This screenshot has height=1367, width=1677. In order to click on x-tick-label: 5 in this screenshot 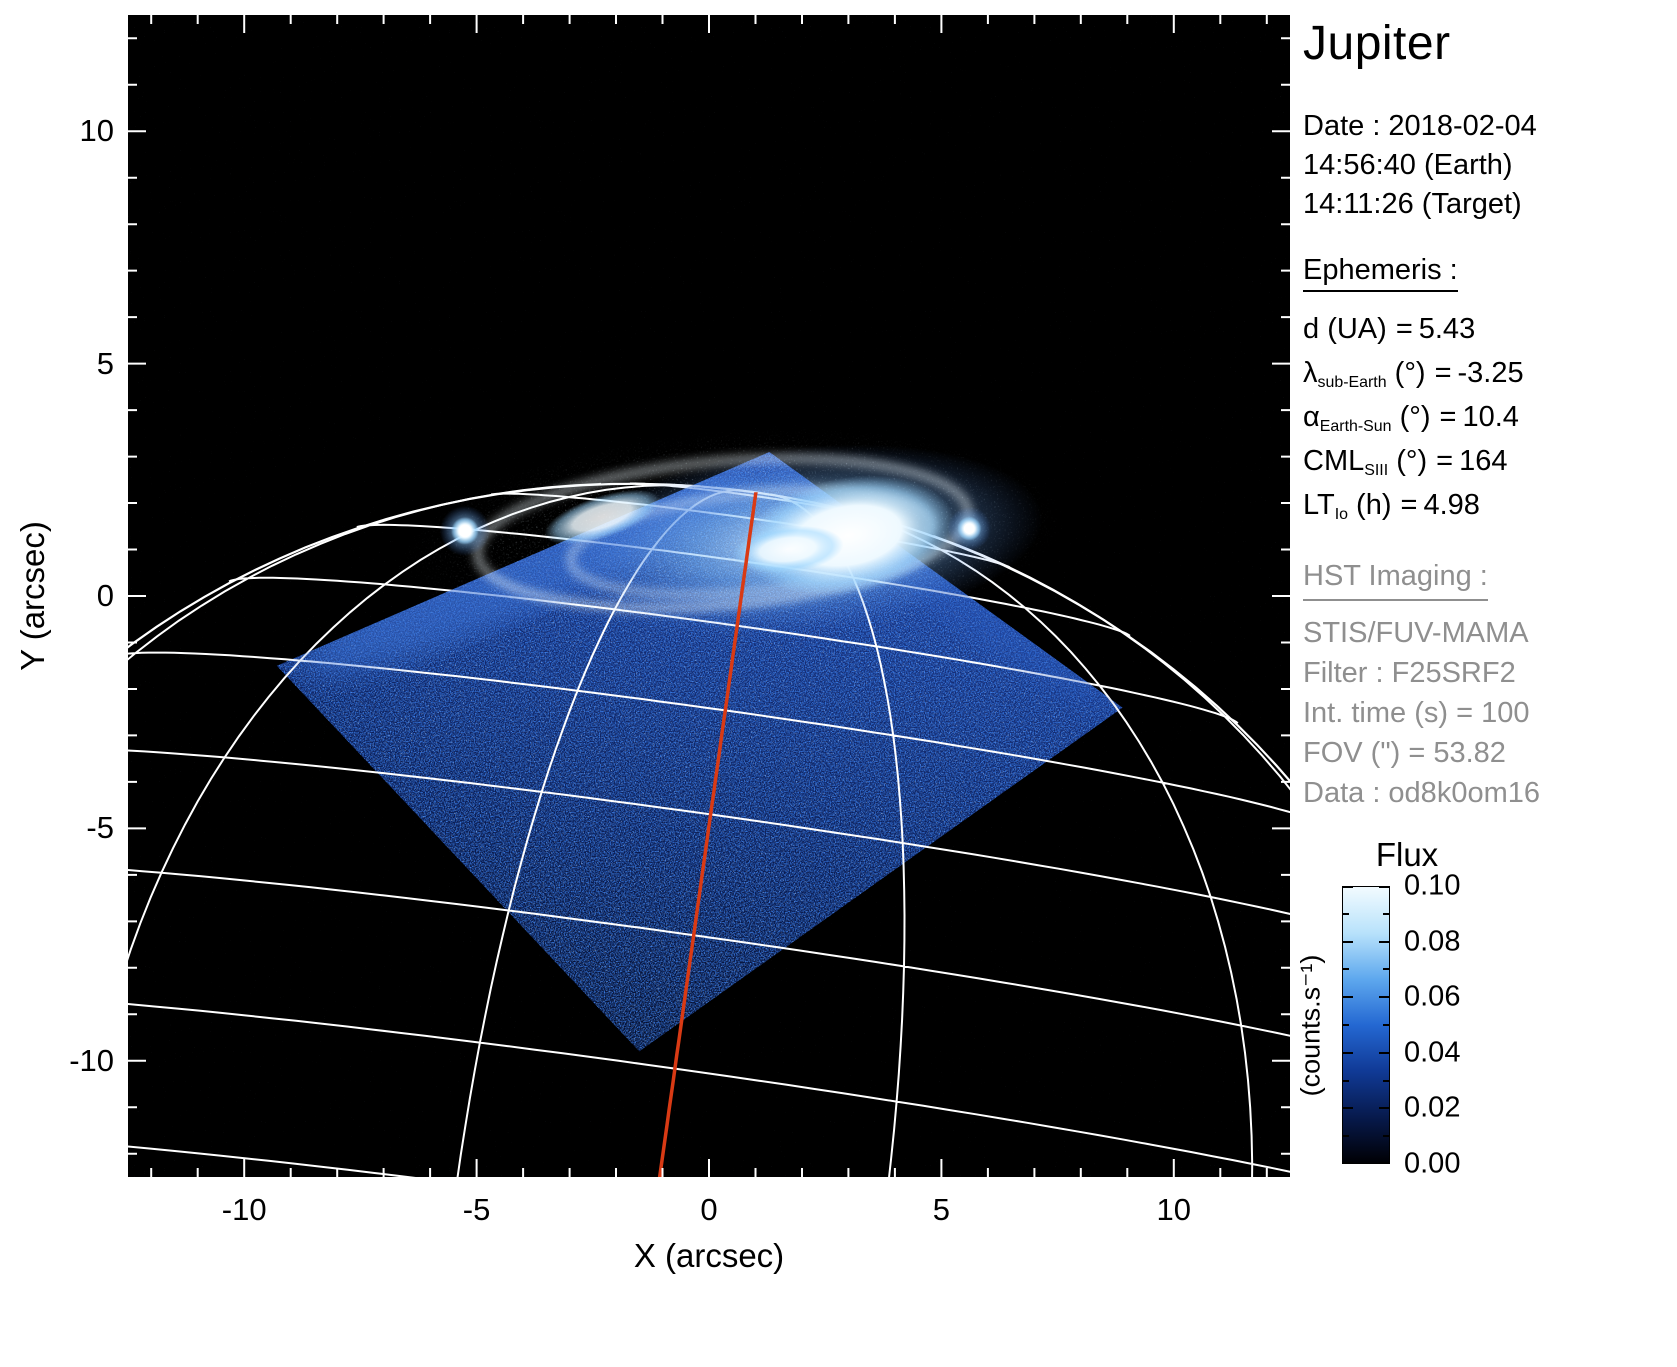, I will do `click(941, 1209)`.